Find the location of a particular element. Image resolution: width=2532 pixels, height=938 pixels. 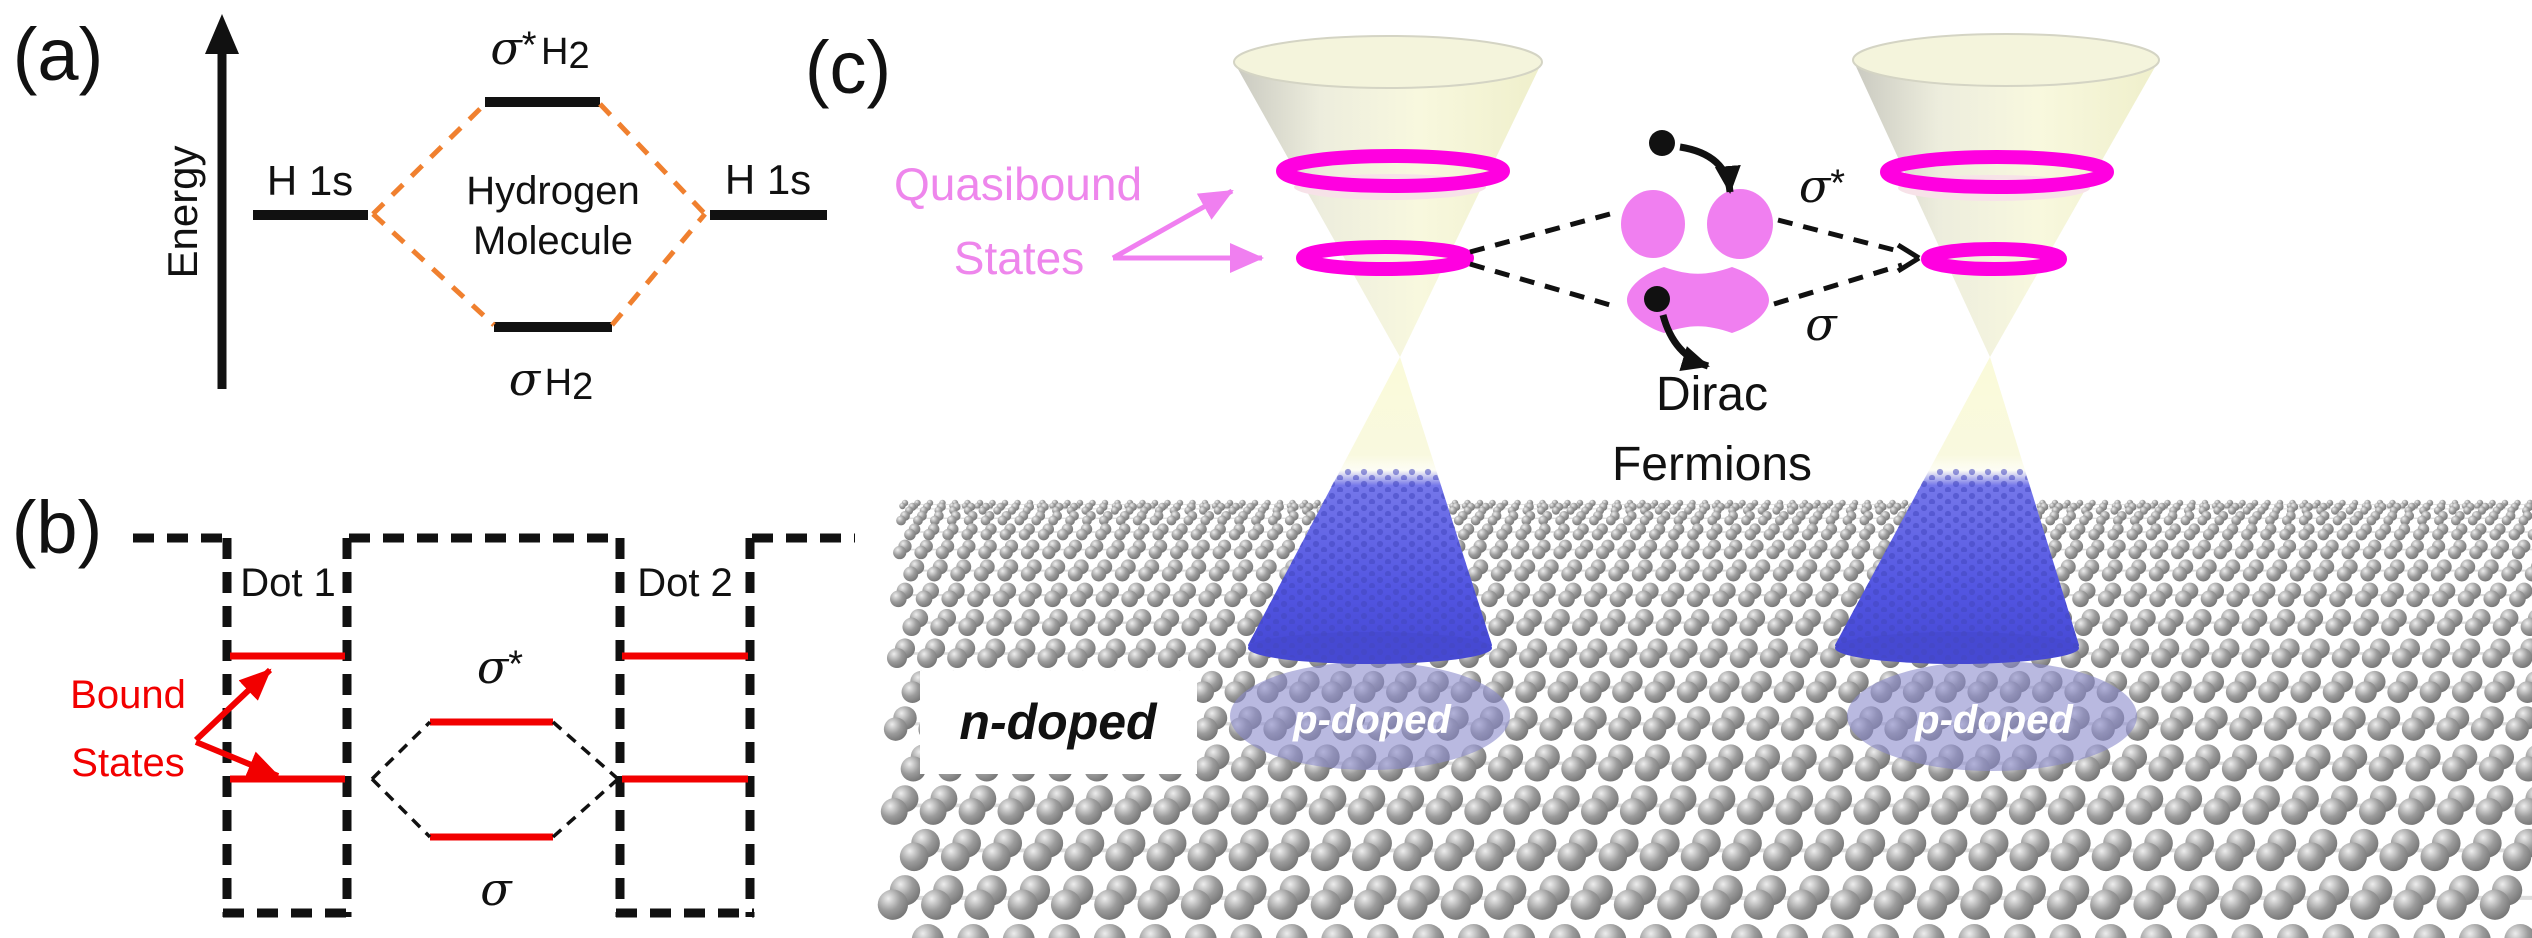

h1s-left-label: H 1s is located at coordinates (310, 180).